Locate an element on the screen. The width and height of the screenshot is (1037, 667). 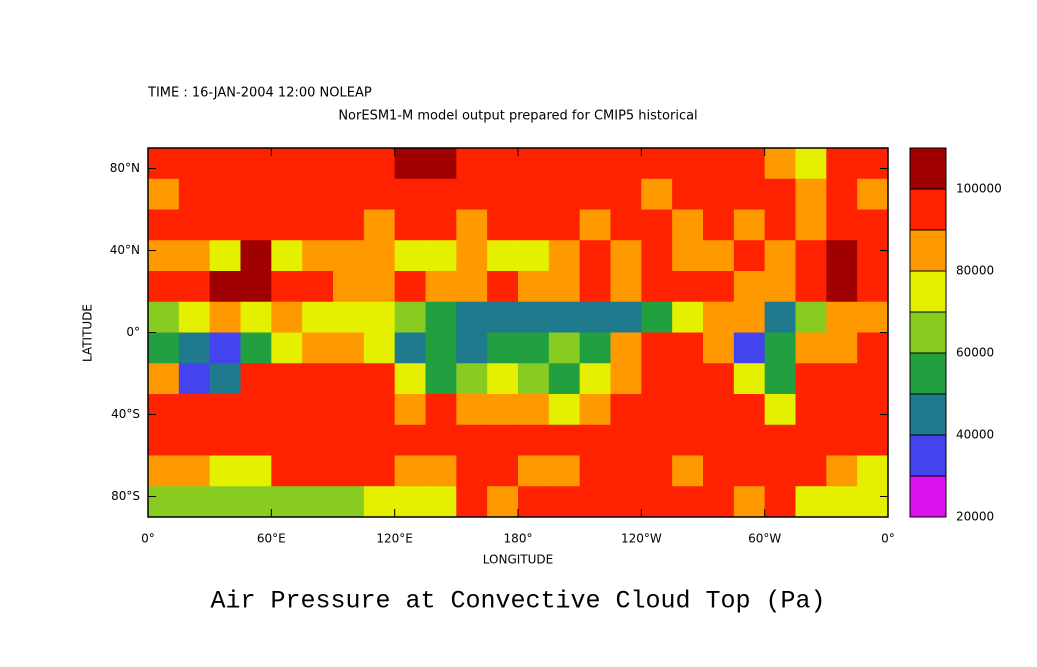
x-tick-label: 60°E is located at coordinates (271, 539).